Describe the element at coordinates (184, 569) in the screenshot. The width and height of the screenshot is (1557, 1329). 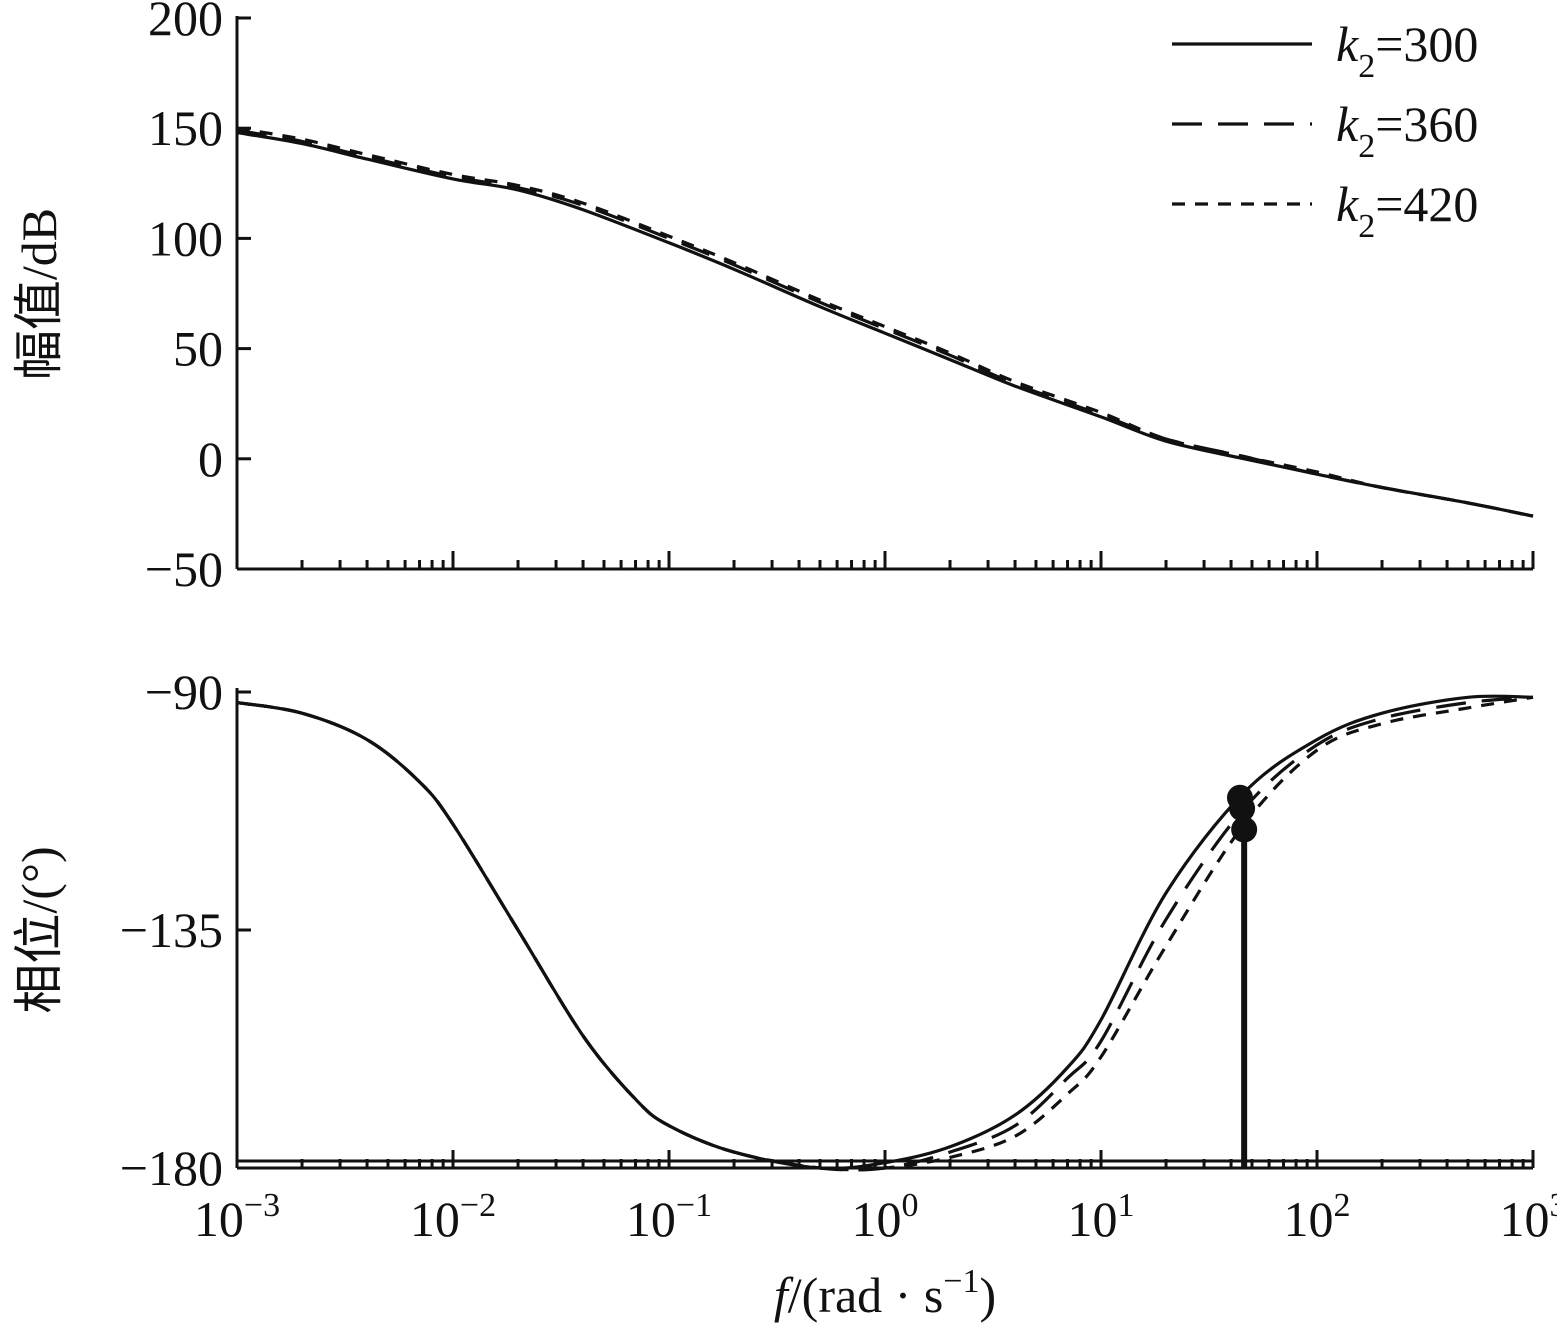
I see `magnitude-y-tick-label: −50` at that location.